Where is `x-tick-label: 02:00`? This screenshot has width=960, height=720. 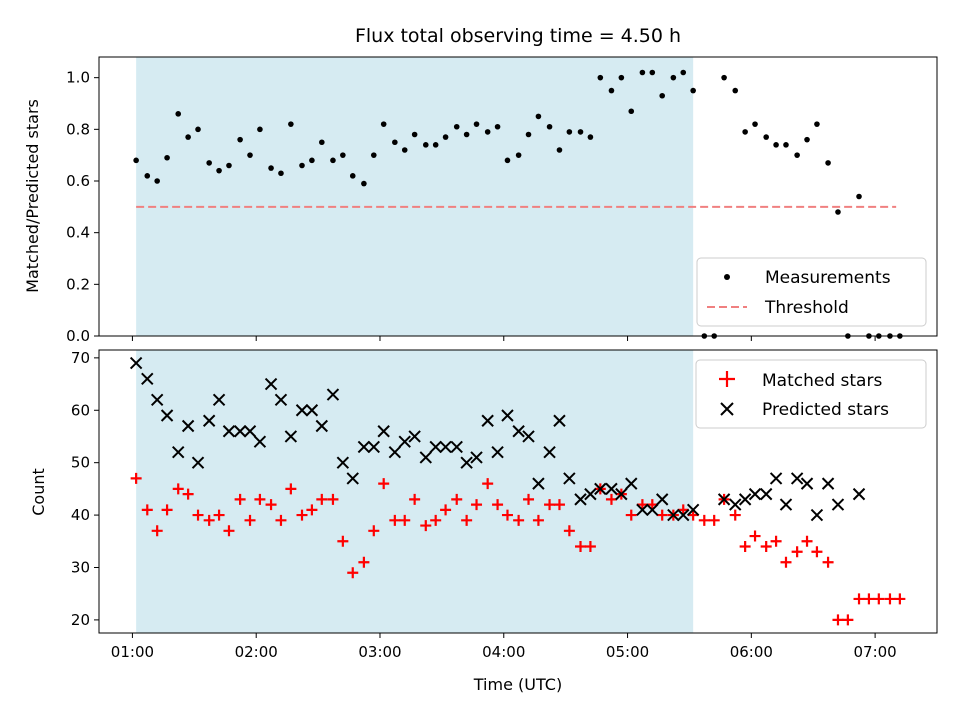 x-tick-label: 02:00 is located at coordinates (256, 652).